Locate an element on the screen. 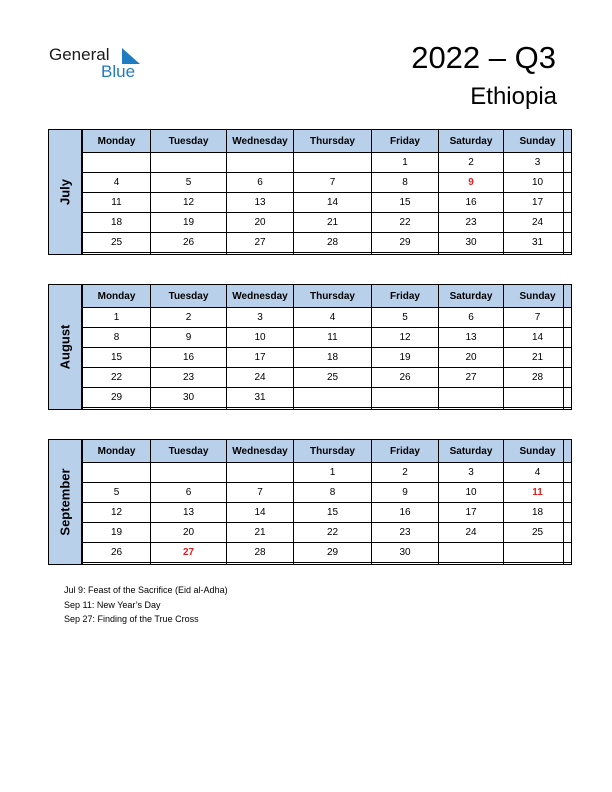 Image resolution: width=612 pixels, height=792 pixels. day-cell: 2 is located at coordinates (188, 317).